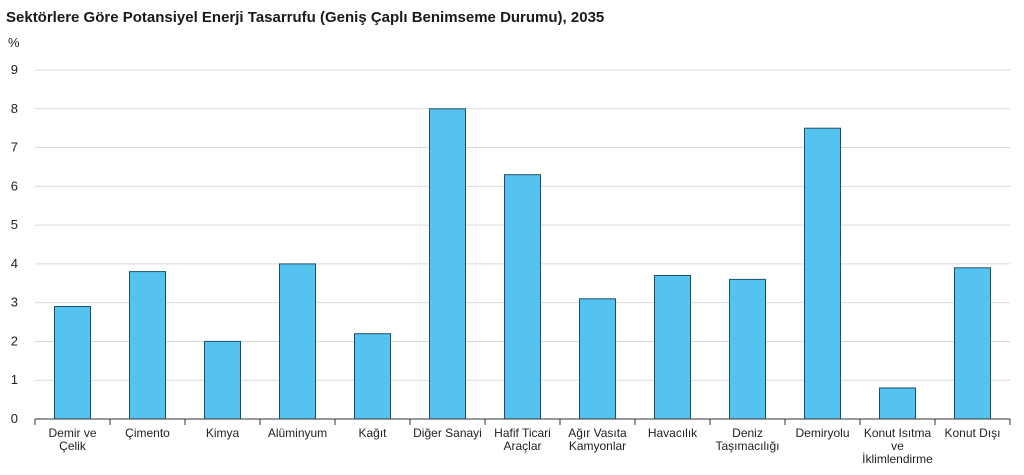  I want to click on y-tick-label: 4, so click(14, 263).